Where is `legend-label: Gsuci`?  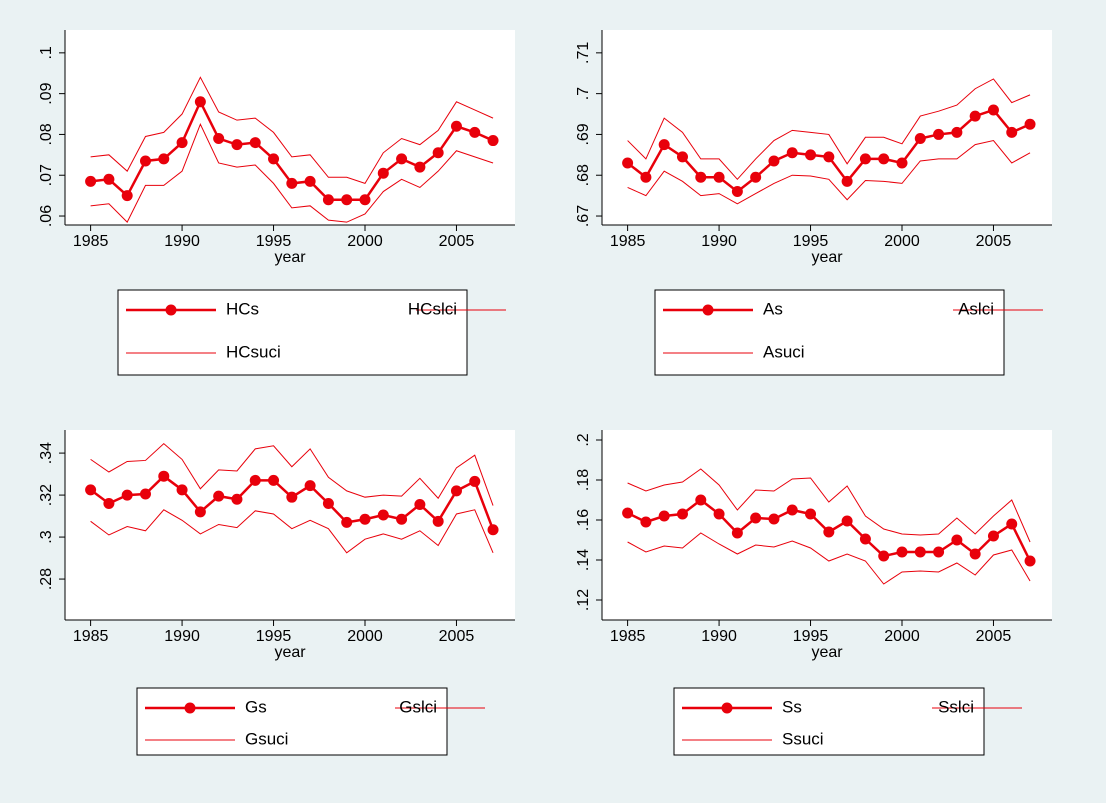
legend-label: Gsuci is located at coordinates (266, 738).